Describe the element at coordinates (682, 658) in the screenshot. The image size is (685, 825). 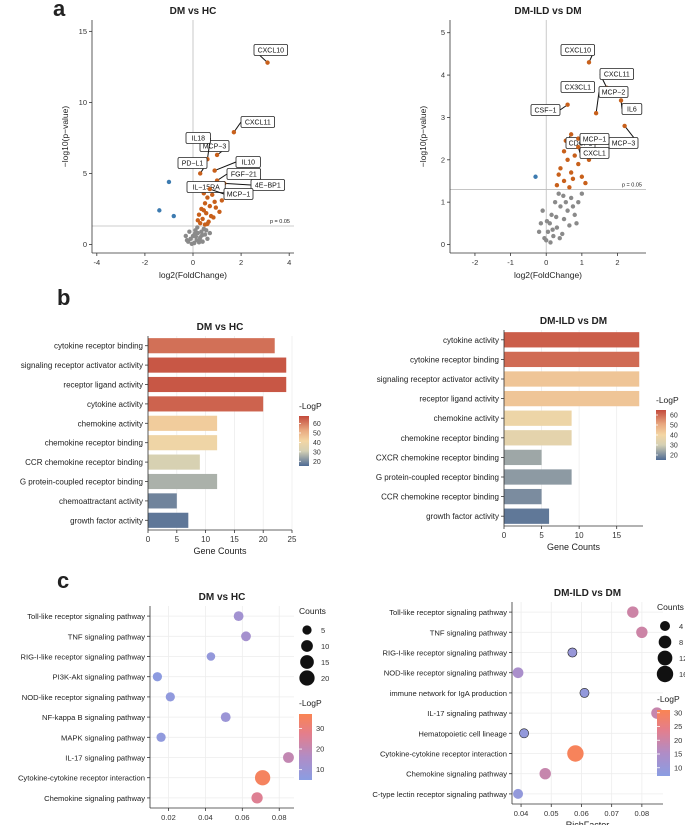
I see `size-legend-label: 12` at that location.